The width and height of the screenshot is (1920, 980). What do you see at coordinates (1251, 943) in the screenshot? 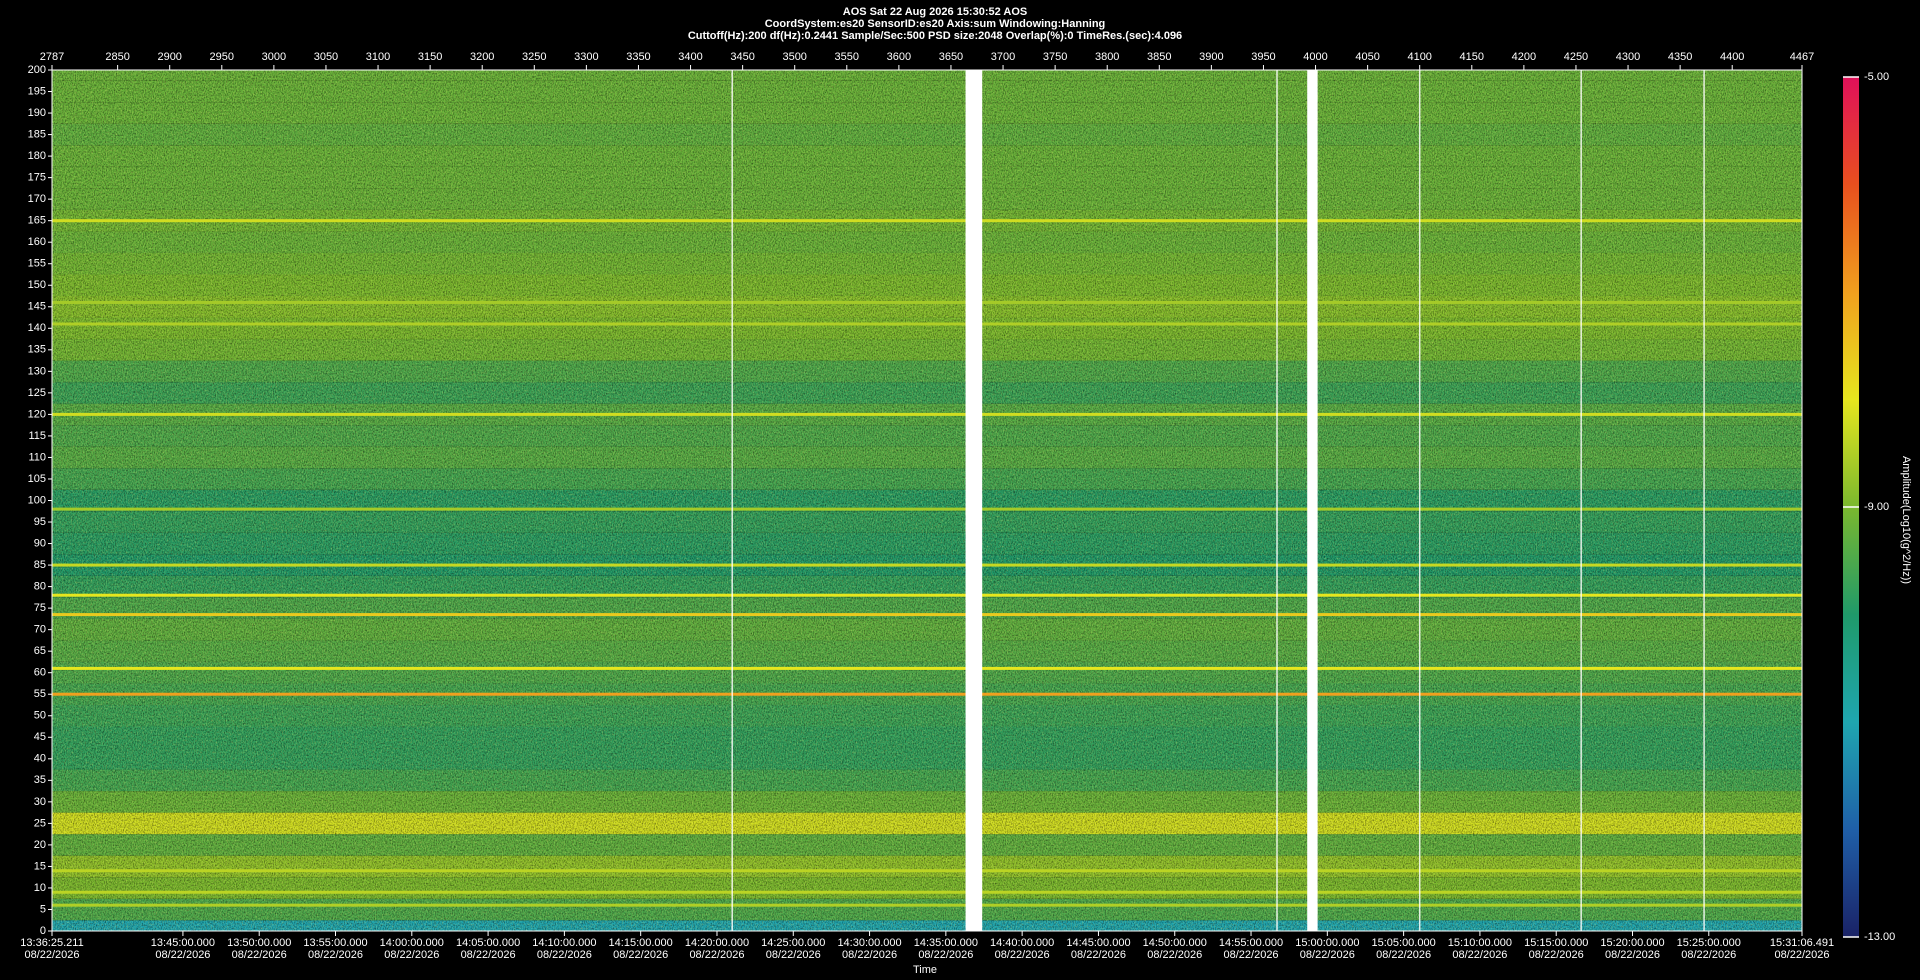
I see `time-tick-label: 14:55:00.000` at bounding box center [1251, 943].